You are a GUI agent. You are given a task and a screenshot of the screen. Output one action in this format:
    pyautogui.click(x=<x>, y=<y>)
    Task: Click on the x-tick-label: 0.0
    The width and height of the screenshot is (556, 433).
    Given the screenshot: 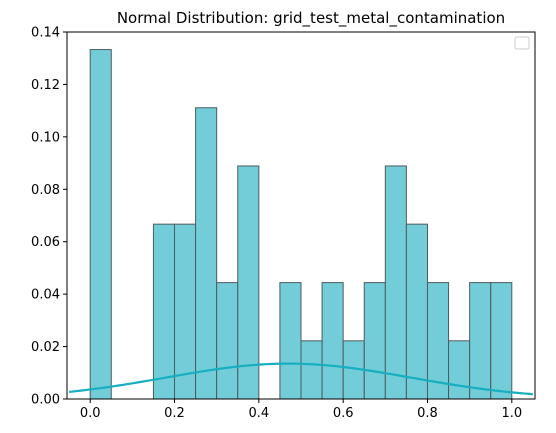 What is the action you would take?
    pyautogui.click(x=90, y=413)
    